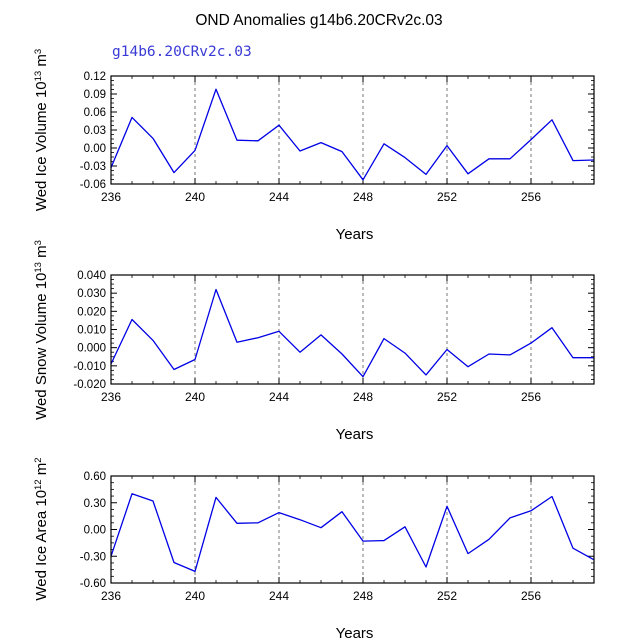 This screenshot has height=643, width=638. I want to click on y-axis-label-text: Wed Ice Area 10, so click(41, 545).